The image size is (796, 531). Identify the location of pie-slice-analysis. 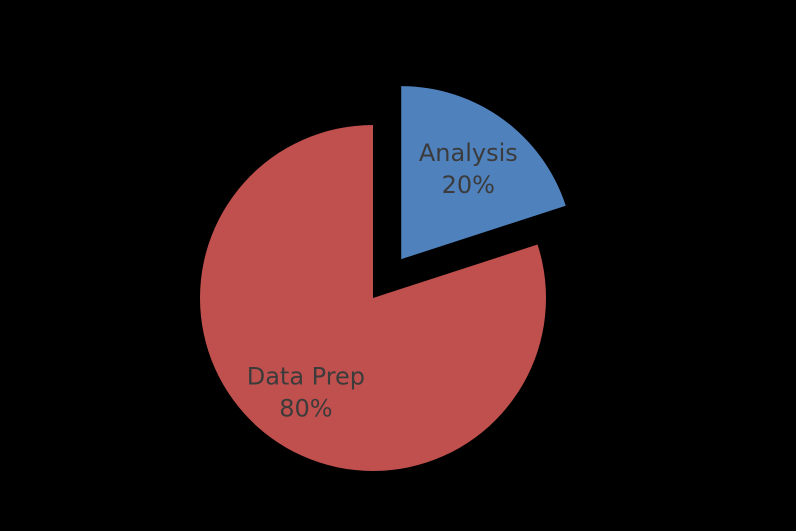
(483, 173).